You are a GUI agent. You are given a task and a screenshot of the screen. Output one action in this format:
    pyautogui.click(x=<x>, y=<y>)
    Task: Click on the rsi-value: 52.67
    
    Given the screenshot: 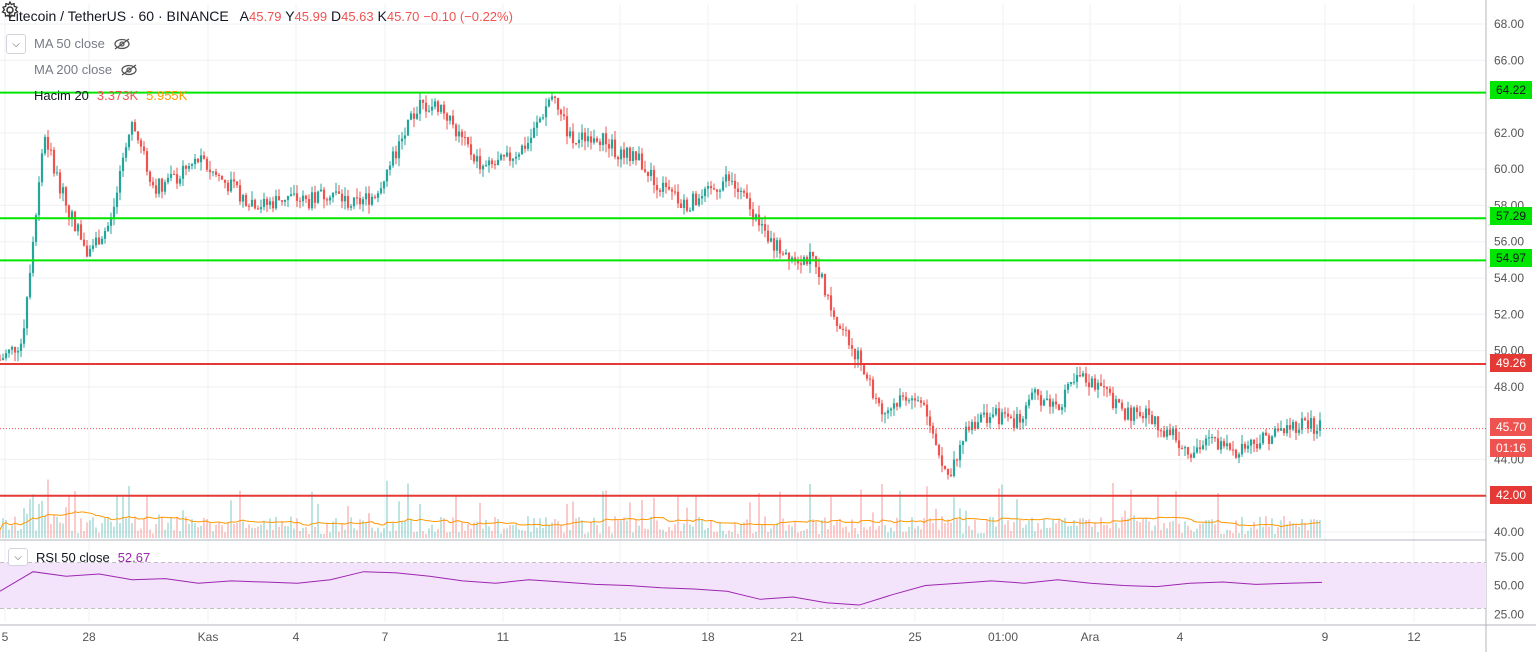 What is the action you would take?
    pyautogui.click(x=134, y=557)
    